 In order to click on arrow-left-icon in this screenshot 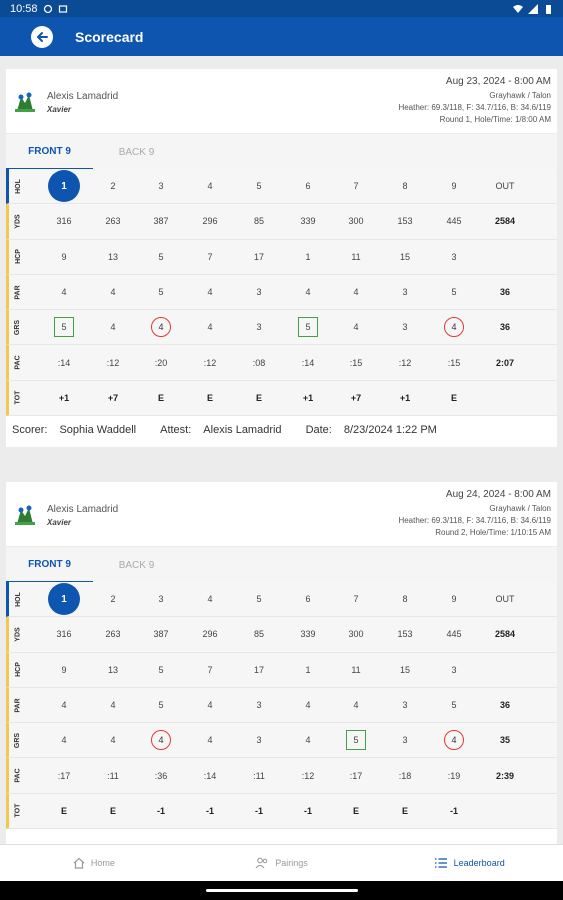, I will do `click(42, 36)`.